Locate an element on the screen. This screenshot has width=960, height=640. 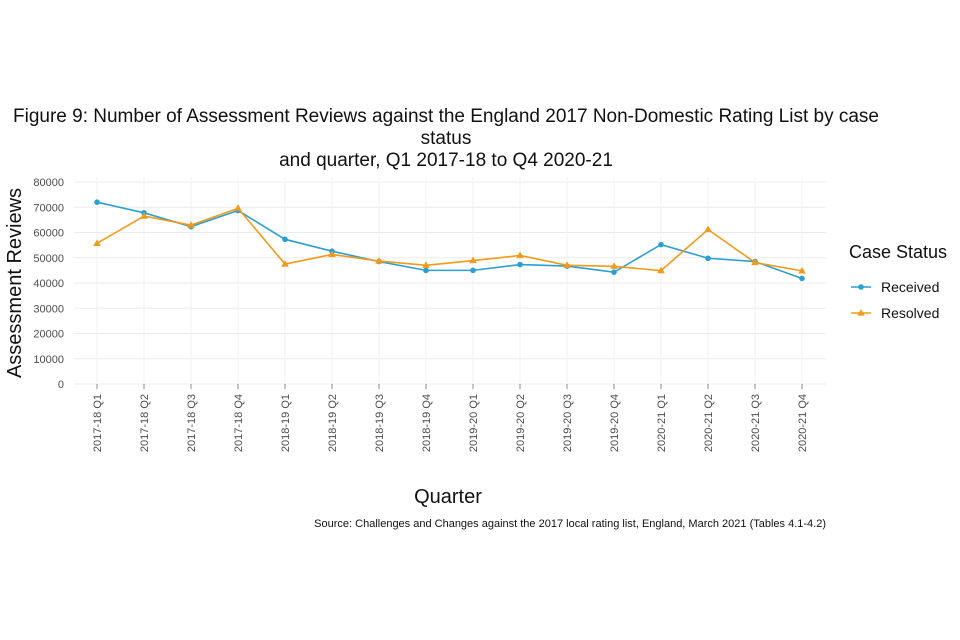
series-line-resolved is located at coordinates (449, 239).